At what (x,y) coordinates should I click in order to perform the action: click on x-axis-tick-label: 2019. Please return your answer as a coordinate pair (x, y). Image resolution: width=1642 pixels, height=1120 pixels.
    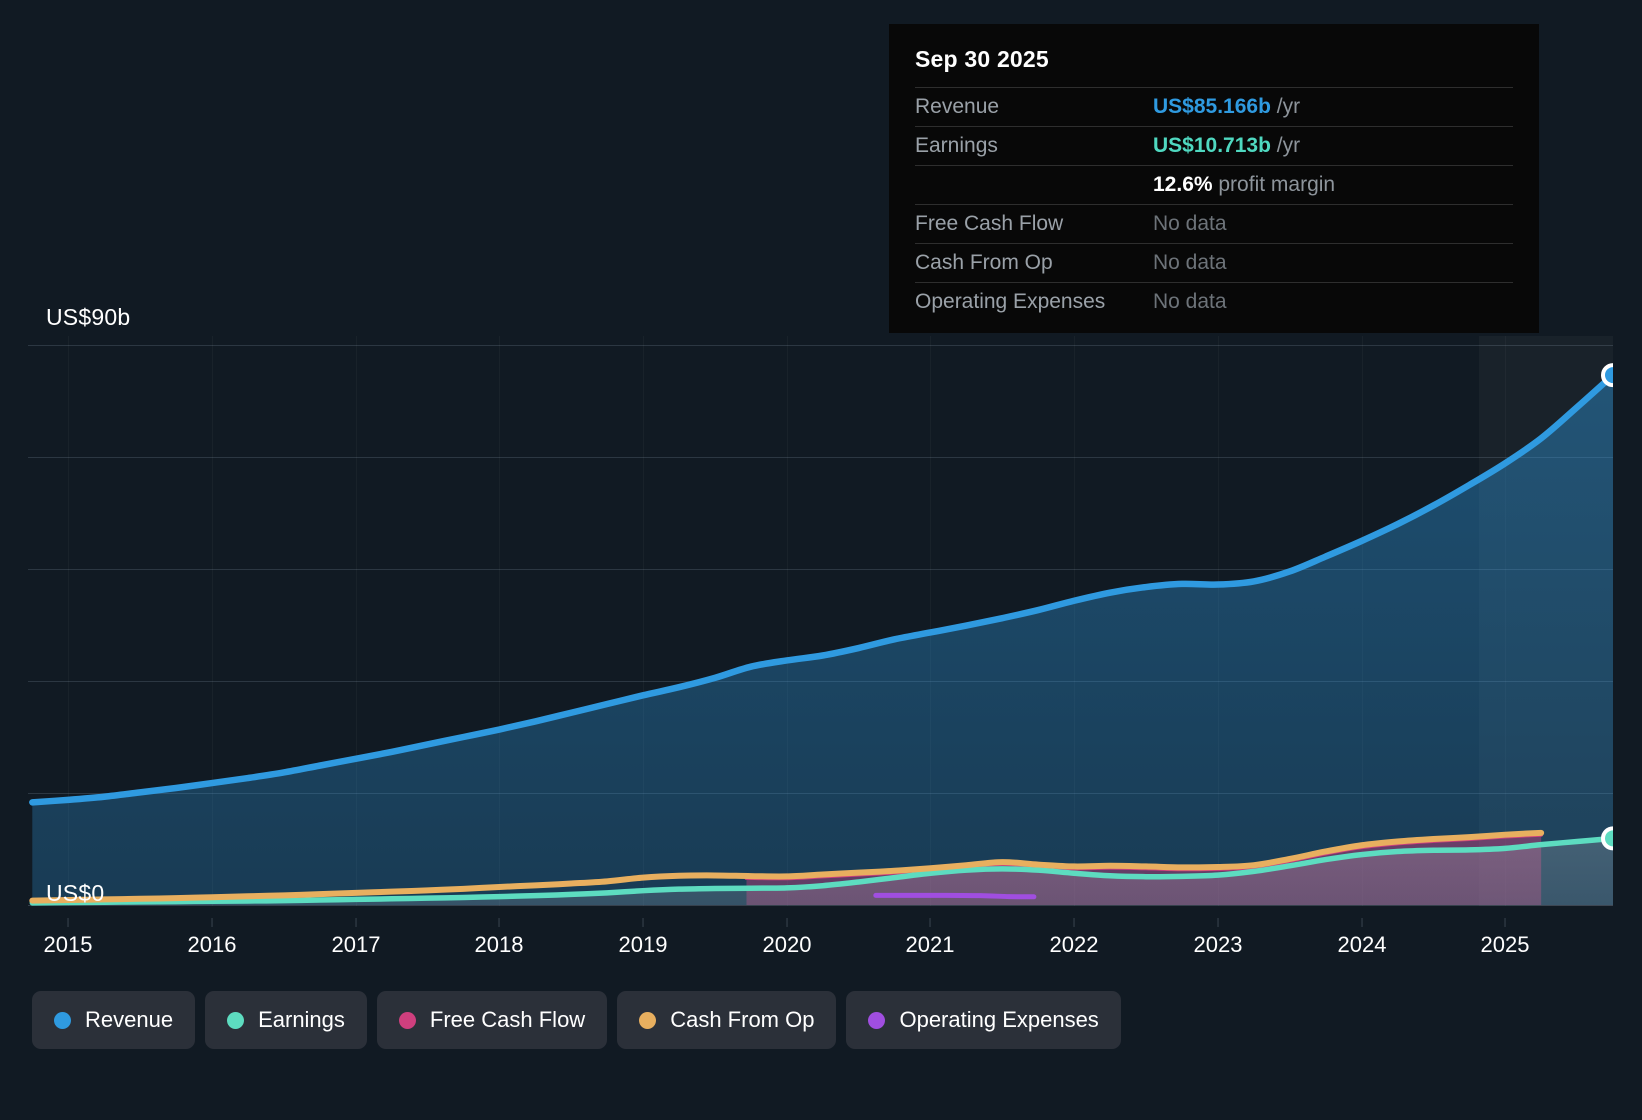
    Looking at the image, I should click on (643, 944).